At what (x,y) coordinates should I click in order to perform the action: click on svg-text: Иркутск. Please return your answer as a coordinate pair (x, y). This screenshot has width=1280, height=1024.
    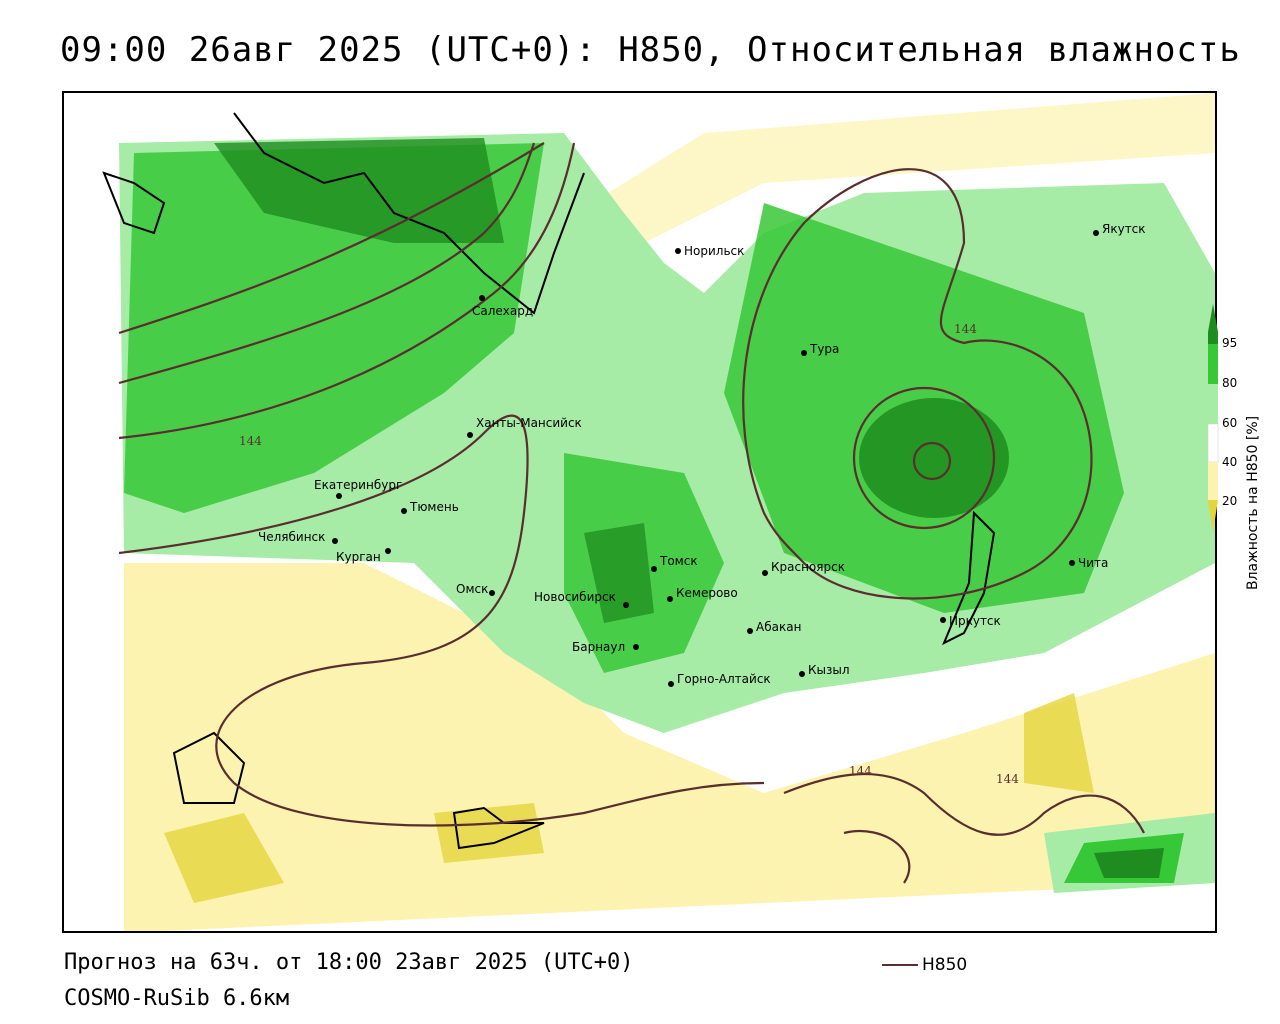
    Looking at the image, I should click on (975, 621).